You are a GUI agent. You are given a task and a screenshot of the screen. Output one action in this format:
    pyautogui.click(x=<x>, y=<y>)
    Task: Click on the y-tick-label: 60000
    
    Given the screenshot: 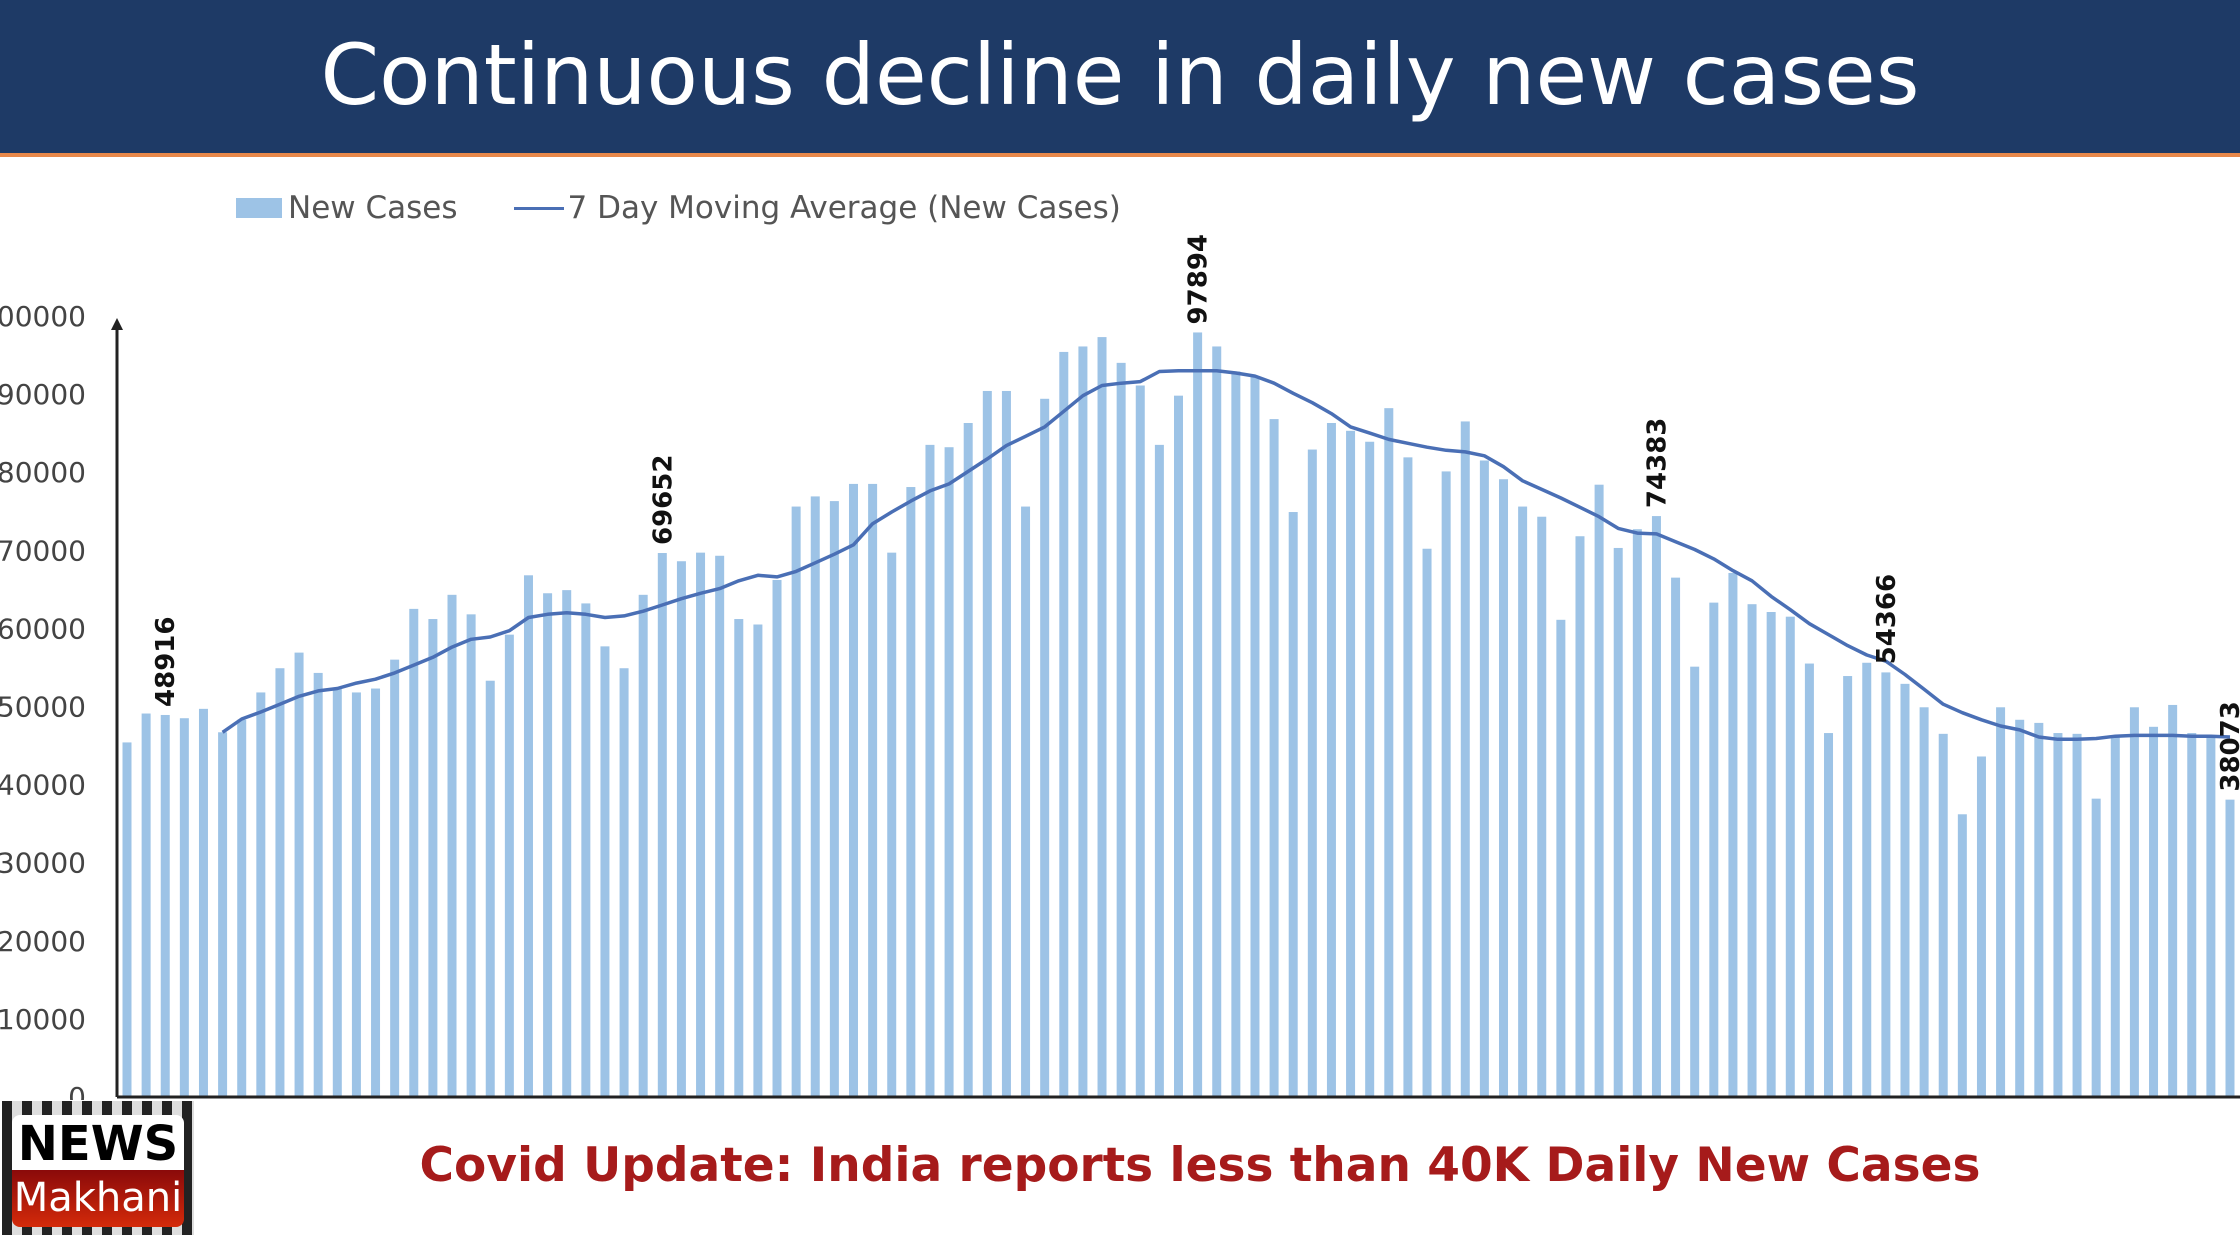 What is the action you would take?
    pyautogui.click(x=43, y=628)
    